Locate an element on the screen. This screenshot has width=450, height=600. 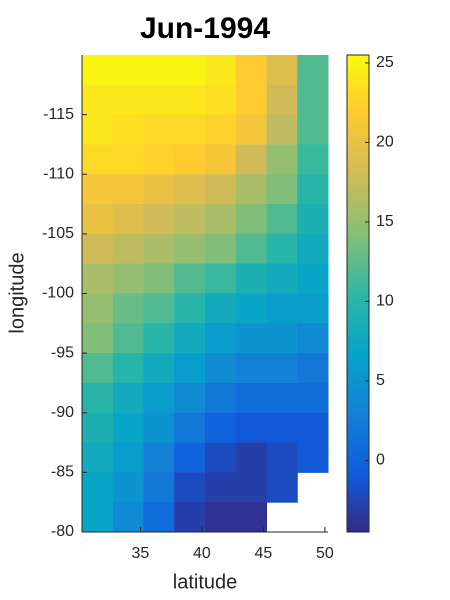
y-tick-label: -80 is located at coordinates (62, 531).